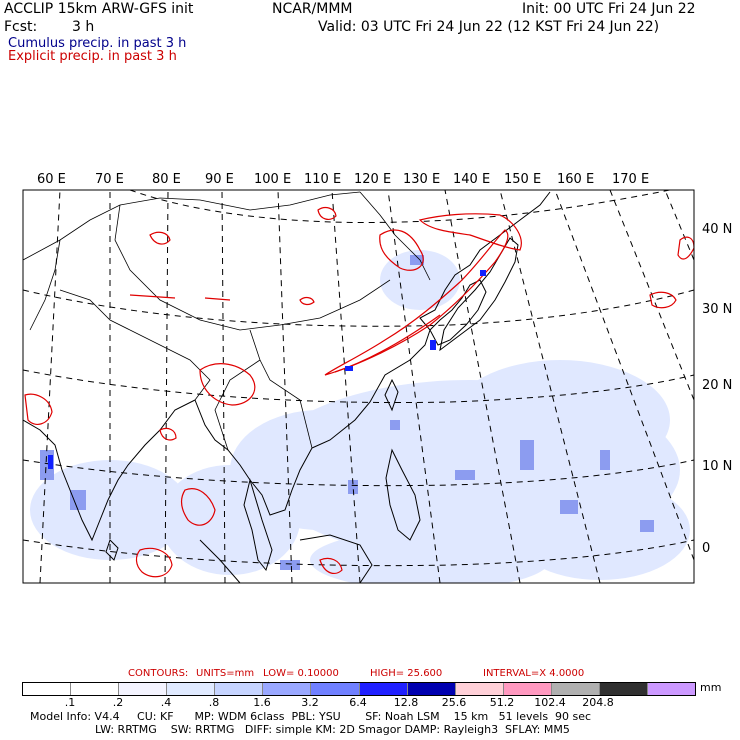  What do you see at coordinates (51, 179) in the screenshot?
I see `lon-label: 60 E` at bounding box center [51, 179].